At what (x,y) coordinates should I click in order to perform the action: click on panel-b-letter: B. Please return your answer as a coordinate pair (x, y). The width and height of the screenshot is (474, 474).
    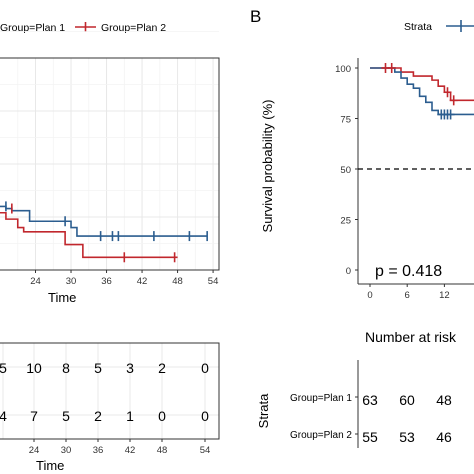
    Looking at the image, I should click on (255, 16).